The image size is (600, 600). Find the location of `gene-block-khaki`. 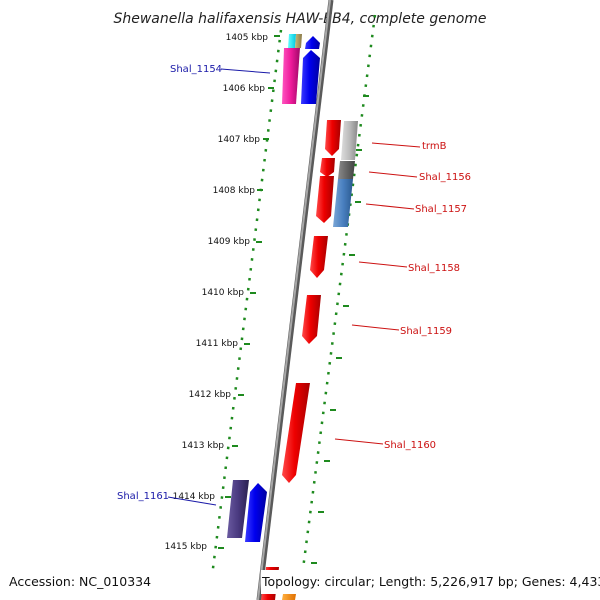

gene-block-khaki is located at coordinates (298, 41).